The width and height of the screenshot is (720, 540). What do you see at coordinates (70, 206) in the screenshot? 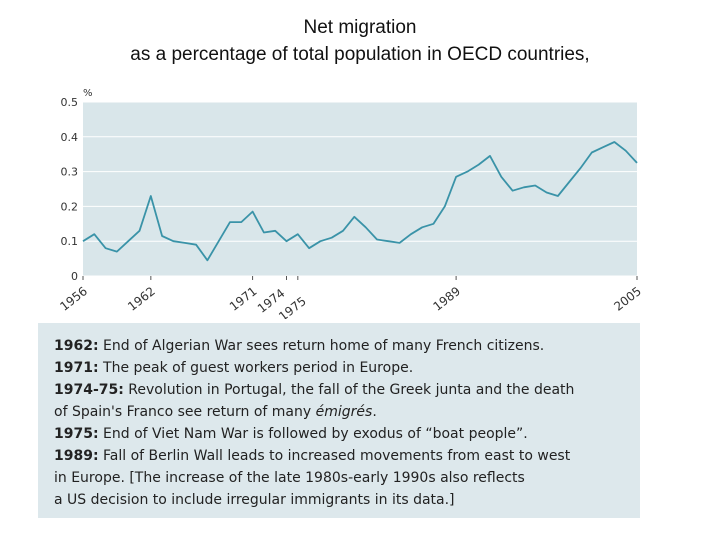
I see `y-tick-label: 0.2` at bounding box center [70, 206].